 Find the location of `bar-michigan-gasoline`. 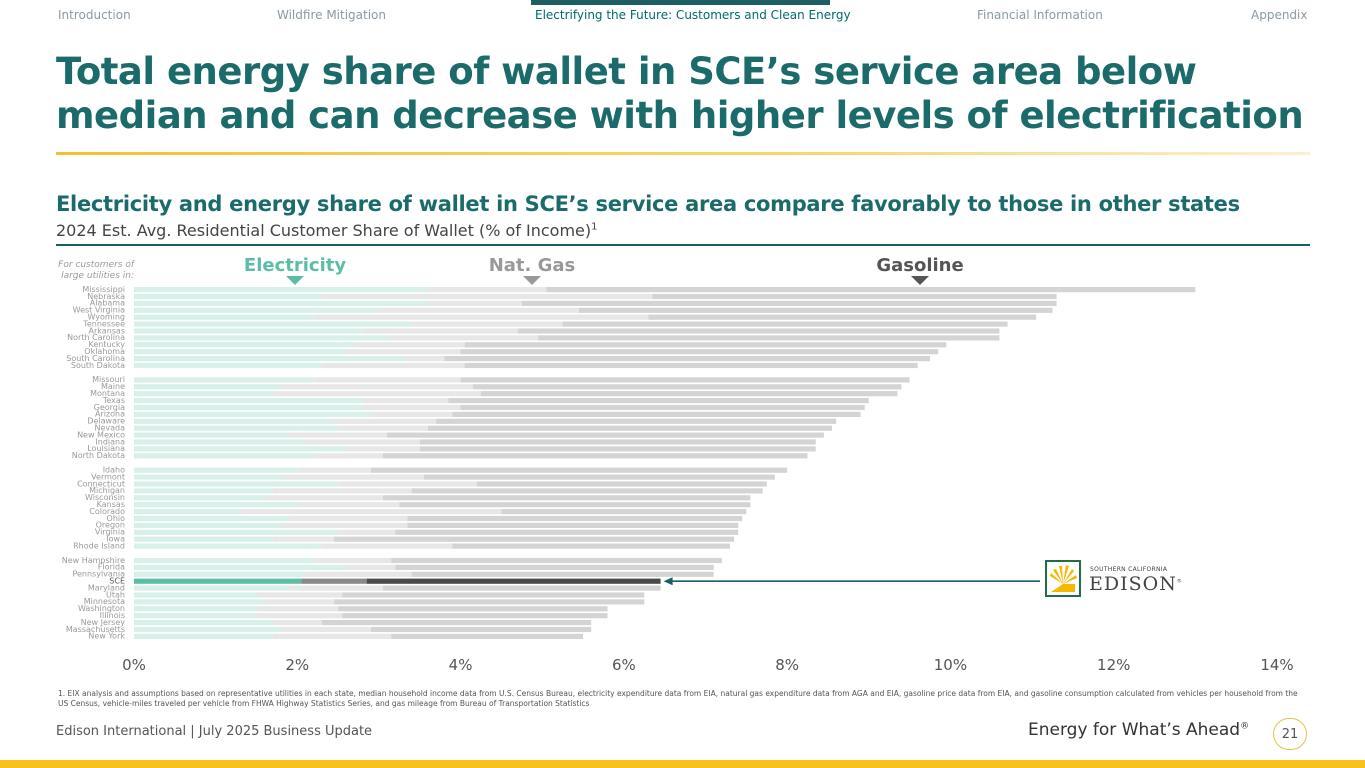

bar-michigan-gasoline is located at coordinates (587, 491).